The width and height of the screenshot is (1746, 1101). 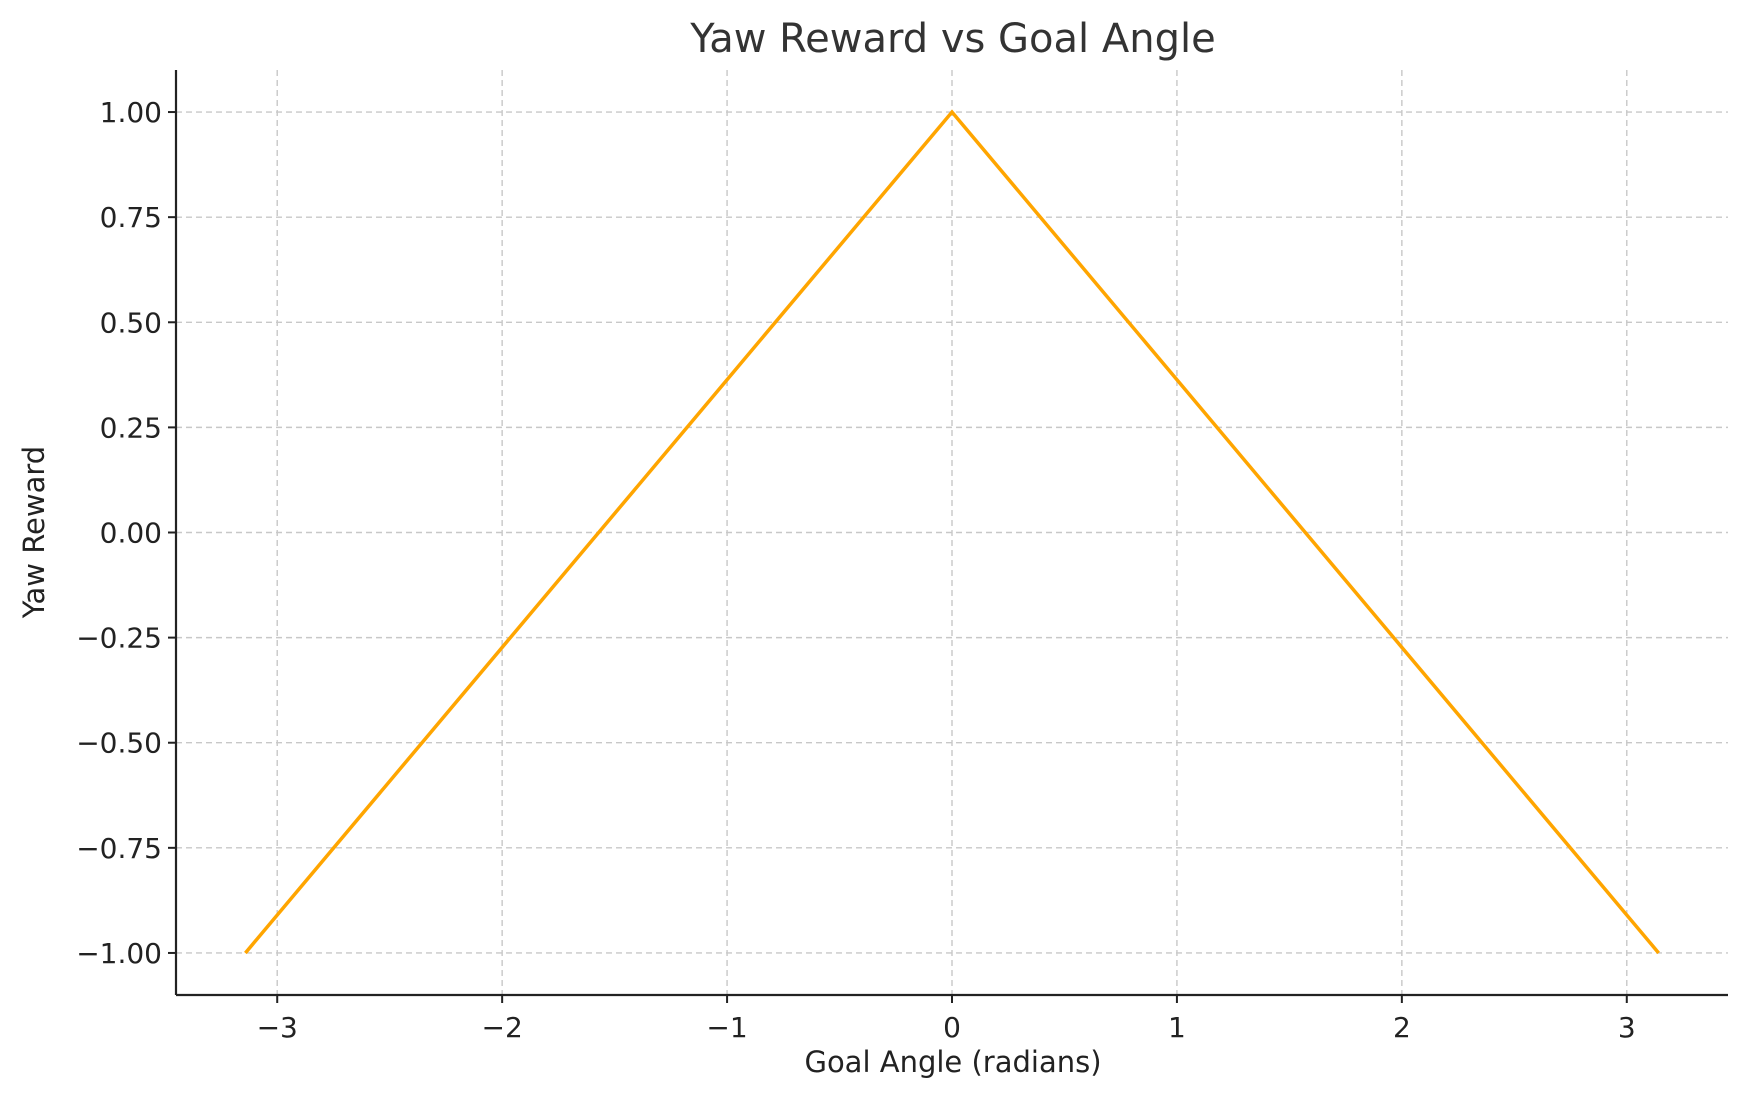 I want to click on x-tick-label: −1, so click(x=726, y=1027).